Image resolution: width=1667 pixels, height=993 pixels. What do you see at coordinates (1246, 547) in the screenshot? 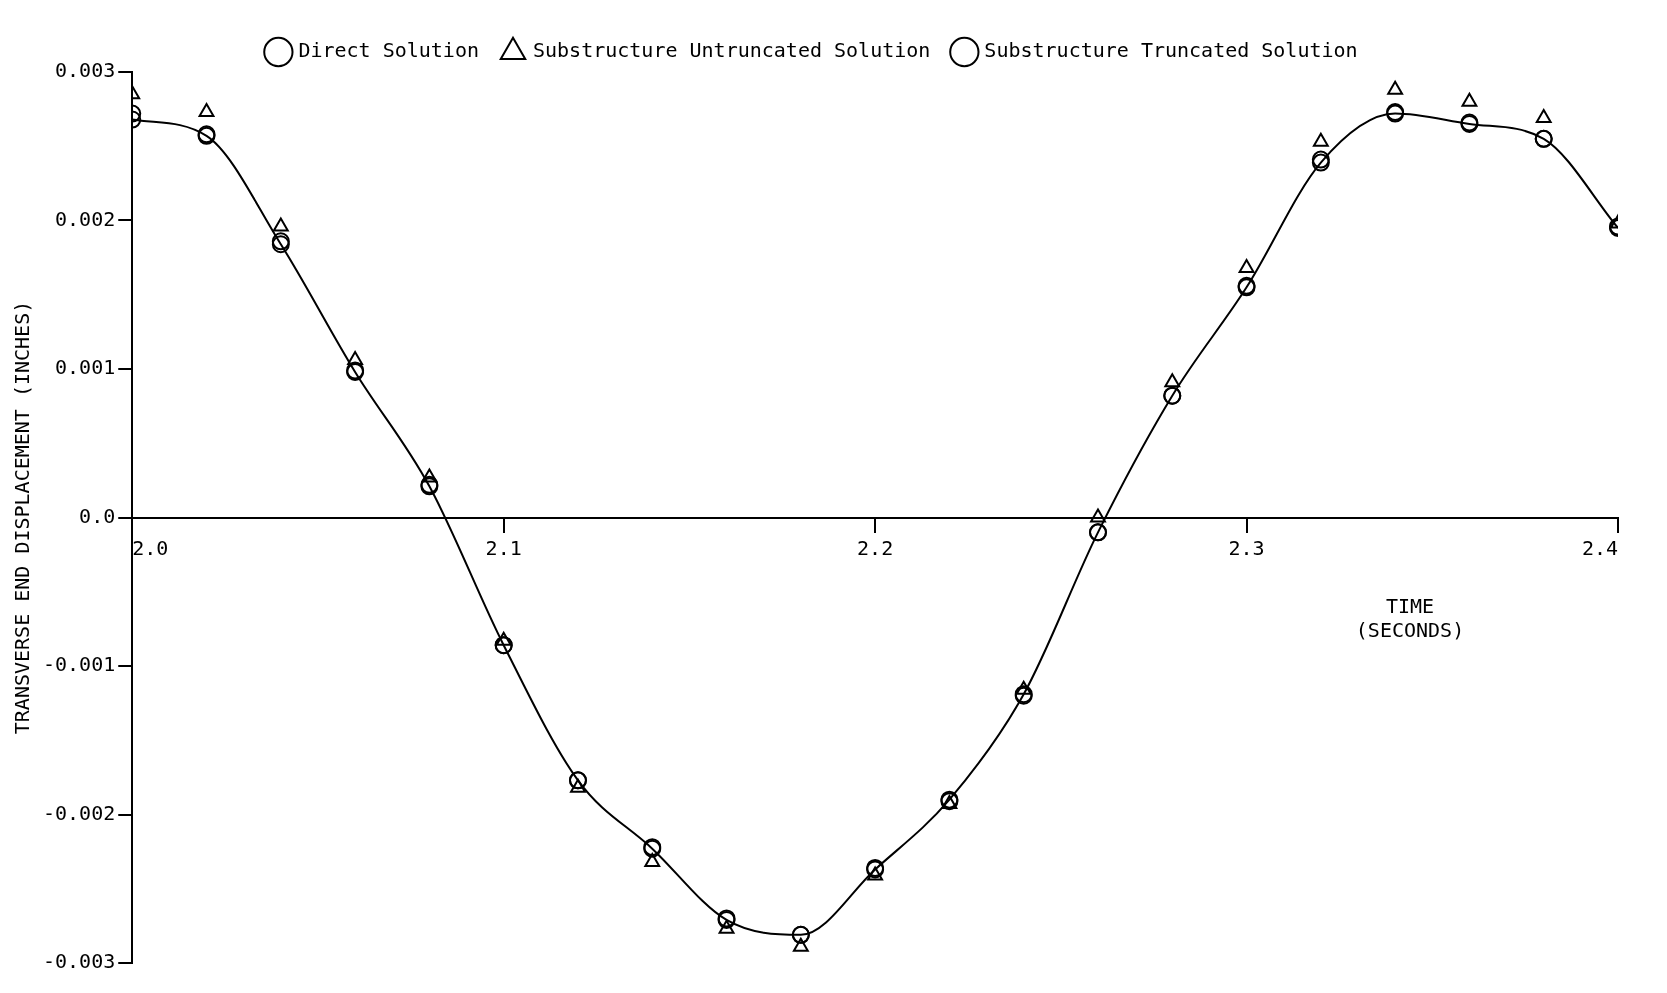
I see `x-tick-label: 2.3` at bounding box center [1246, 547].